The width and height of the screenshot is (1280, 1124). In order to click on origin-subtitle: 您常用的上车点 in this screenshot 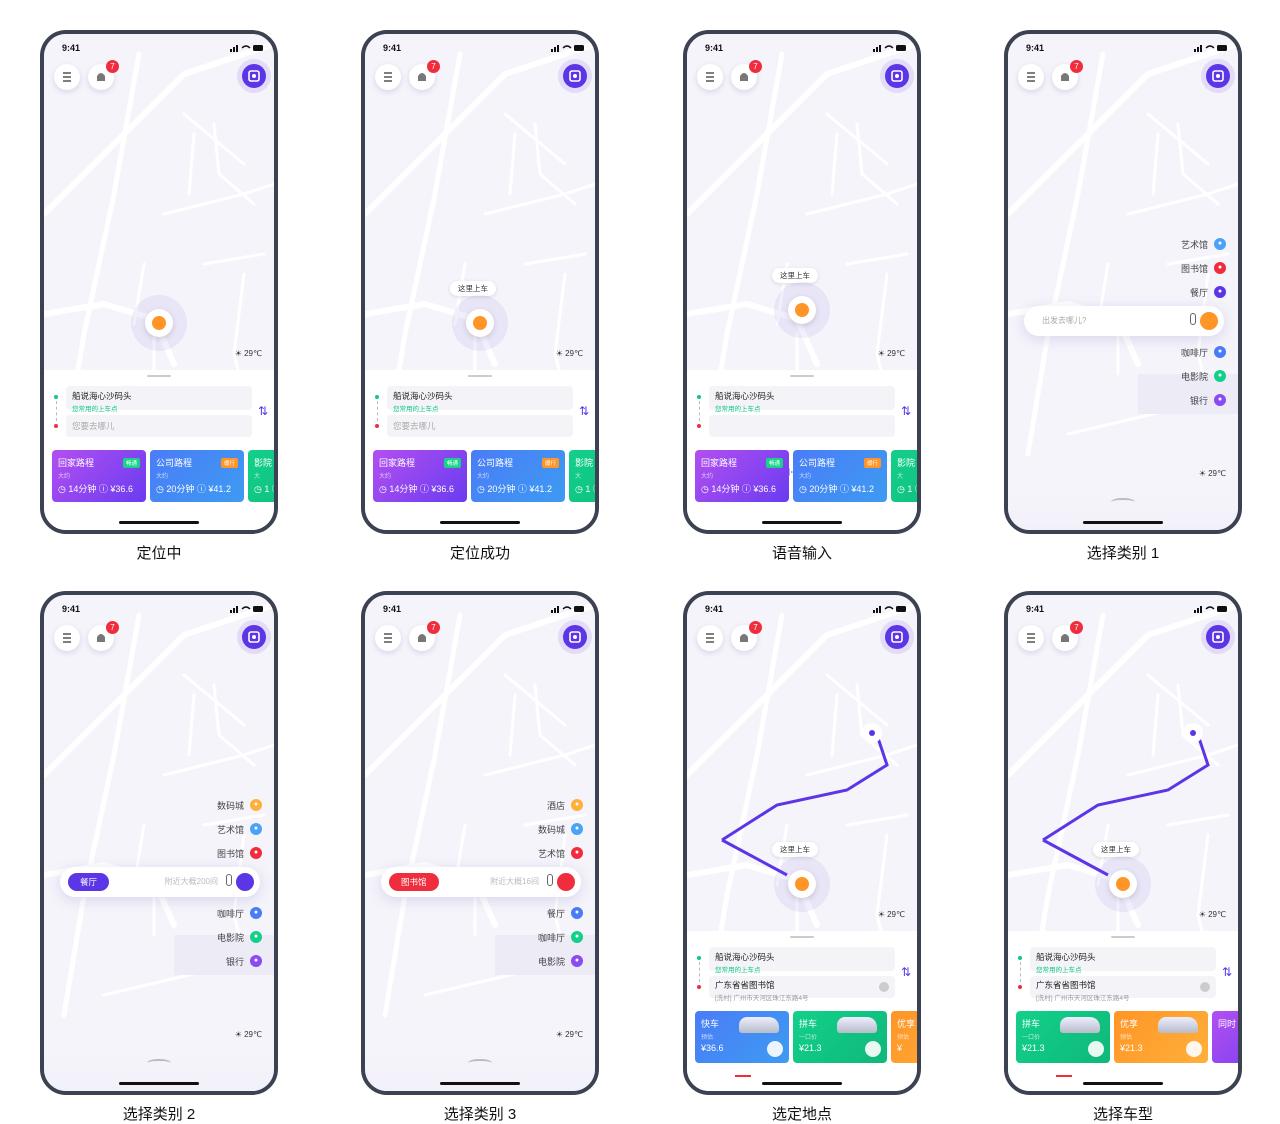, I will do `click(416, 409)`.